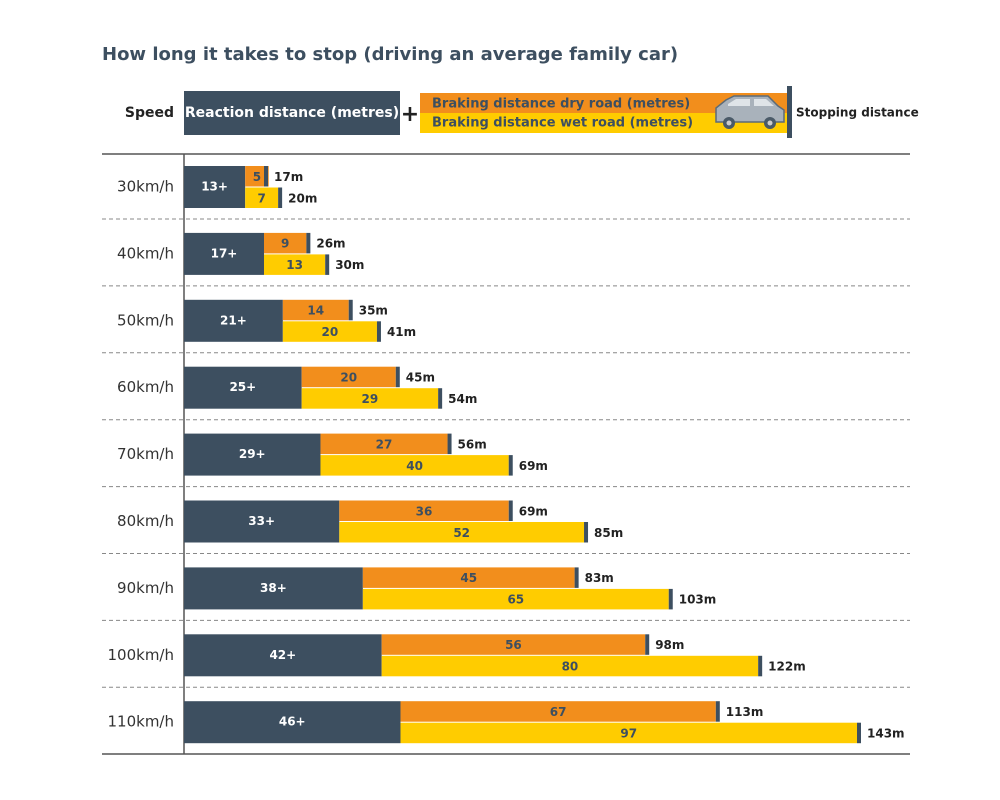  I want to click on y-axis-title: Speed, so click(149, 113).